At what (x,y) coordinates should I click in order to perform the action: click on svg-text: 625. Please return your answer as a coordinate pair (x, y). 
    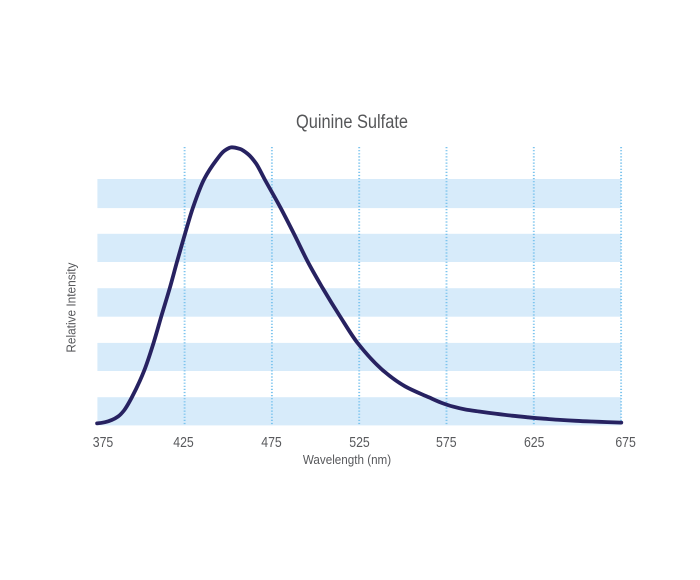
    Looking at the image, I should click on (534, 443).